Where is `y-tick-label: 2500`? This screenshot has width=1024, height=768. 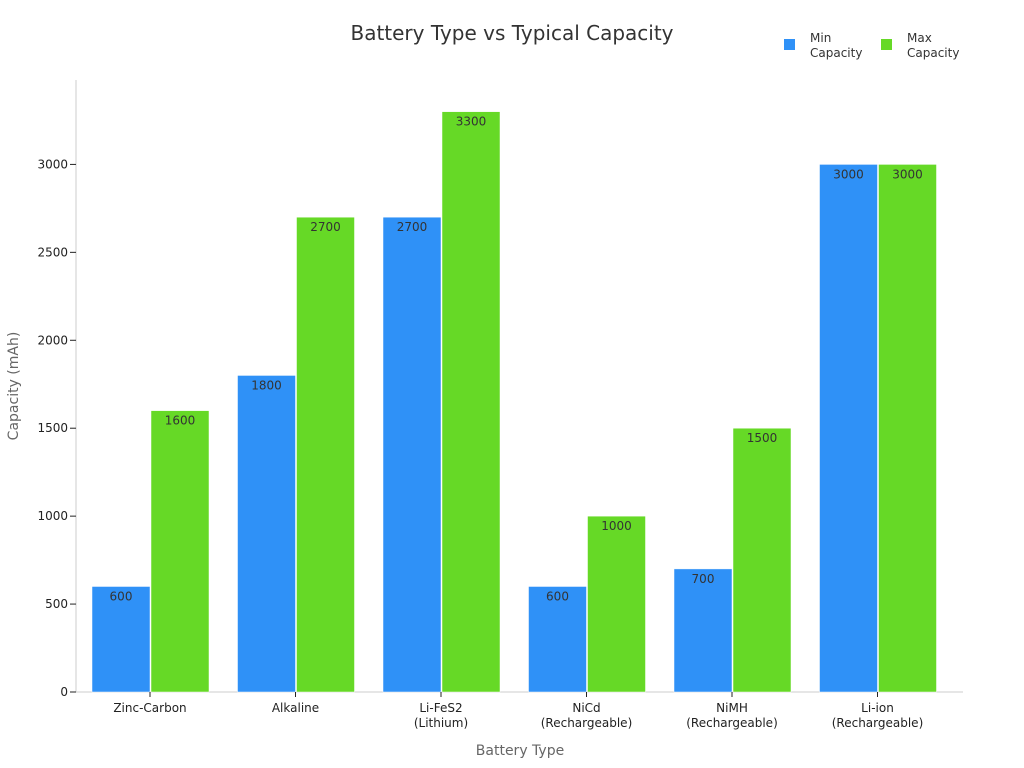
y-tick-label: 2500 is located at coordinates (52, 252).